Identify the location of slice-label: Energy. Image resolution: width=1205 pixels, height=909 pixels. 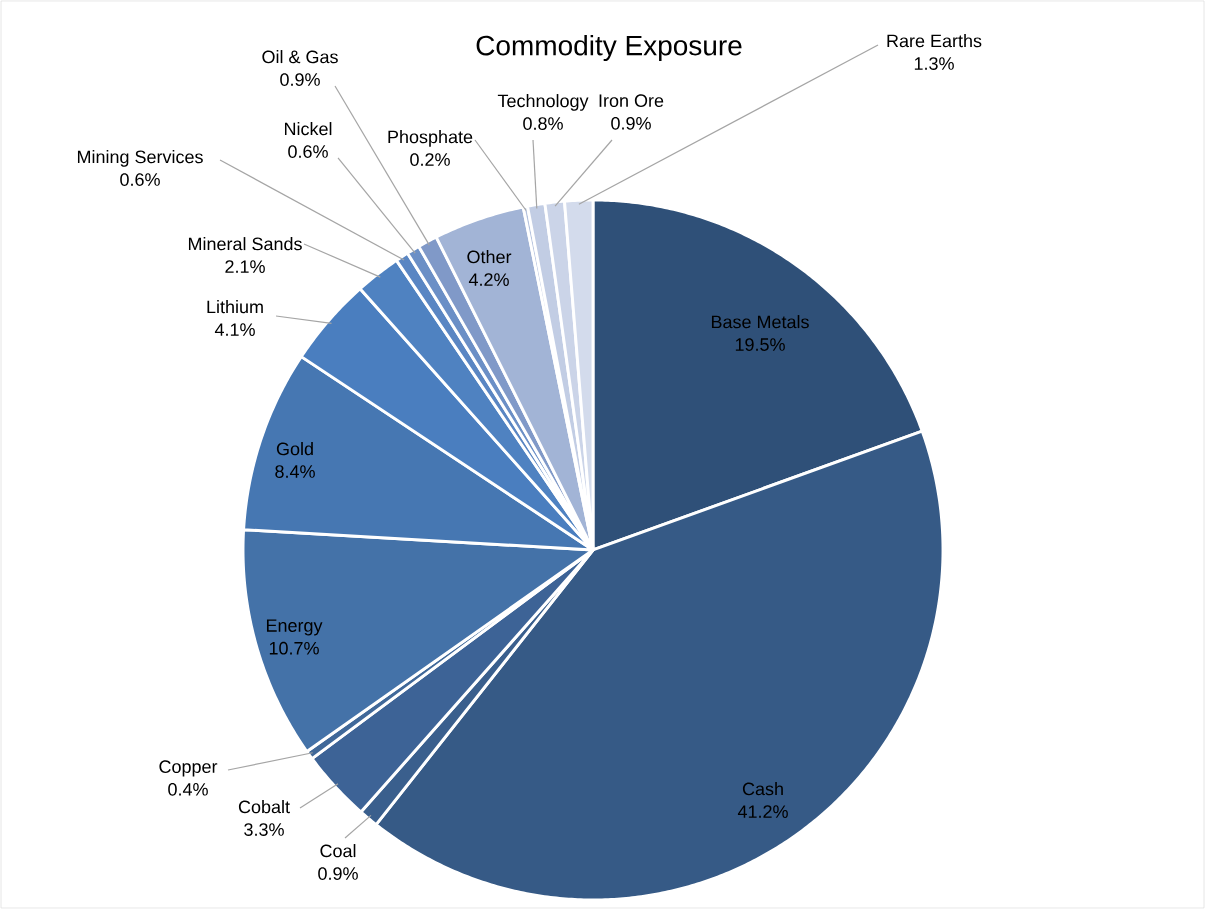
(294, 627).